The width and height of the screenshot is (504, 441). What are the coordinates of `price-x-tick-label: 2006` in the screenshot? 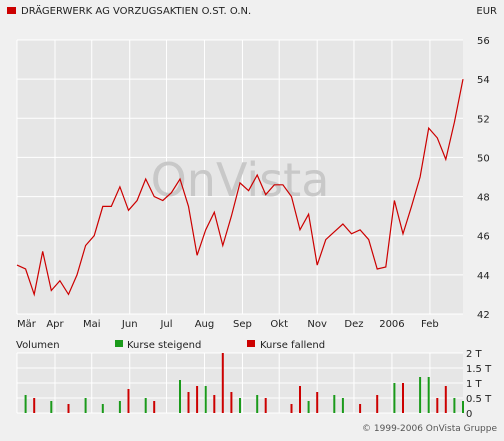 It's located at (391, 324).